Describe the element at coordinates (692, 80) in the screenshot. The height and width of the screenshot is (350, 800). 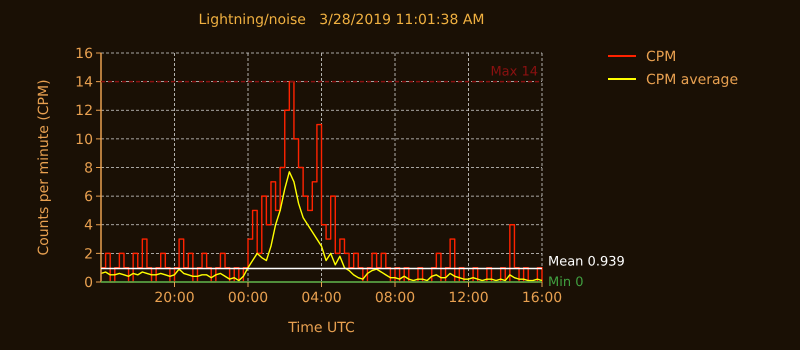
I see `legend-label: CPM average` at that location.